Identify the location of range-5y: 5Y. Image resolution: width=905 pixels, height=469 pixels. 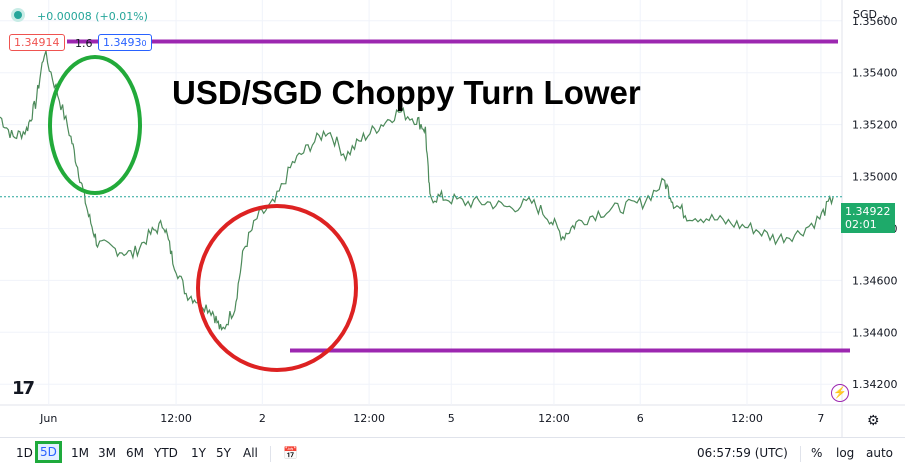
(223, 453).